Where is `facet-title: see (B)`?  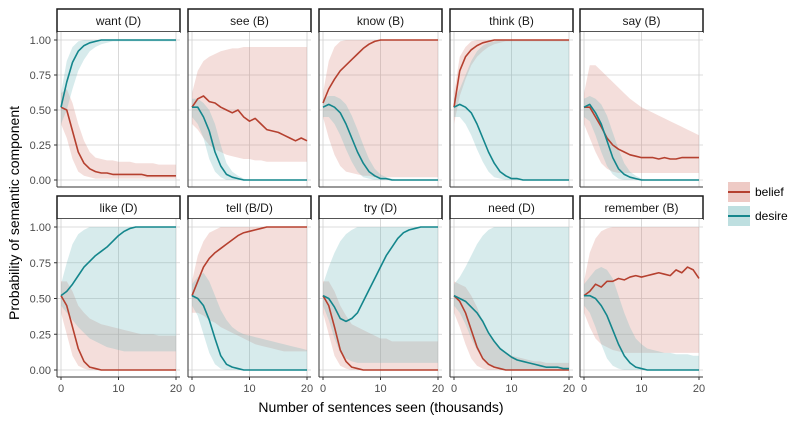 facet-title: see (B) is located at coordinates (249, 21).